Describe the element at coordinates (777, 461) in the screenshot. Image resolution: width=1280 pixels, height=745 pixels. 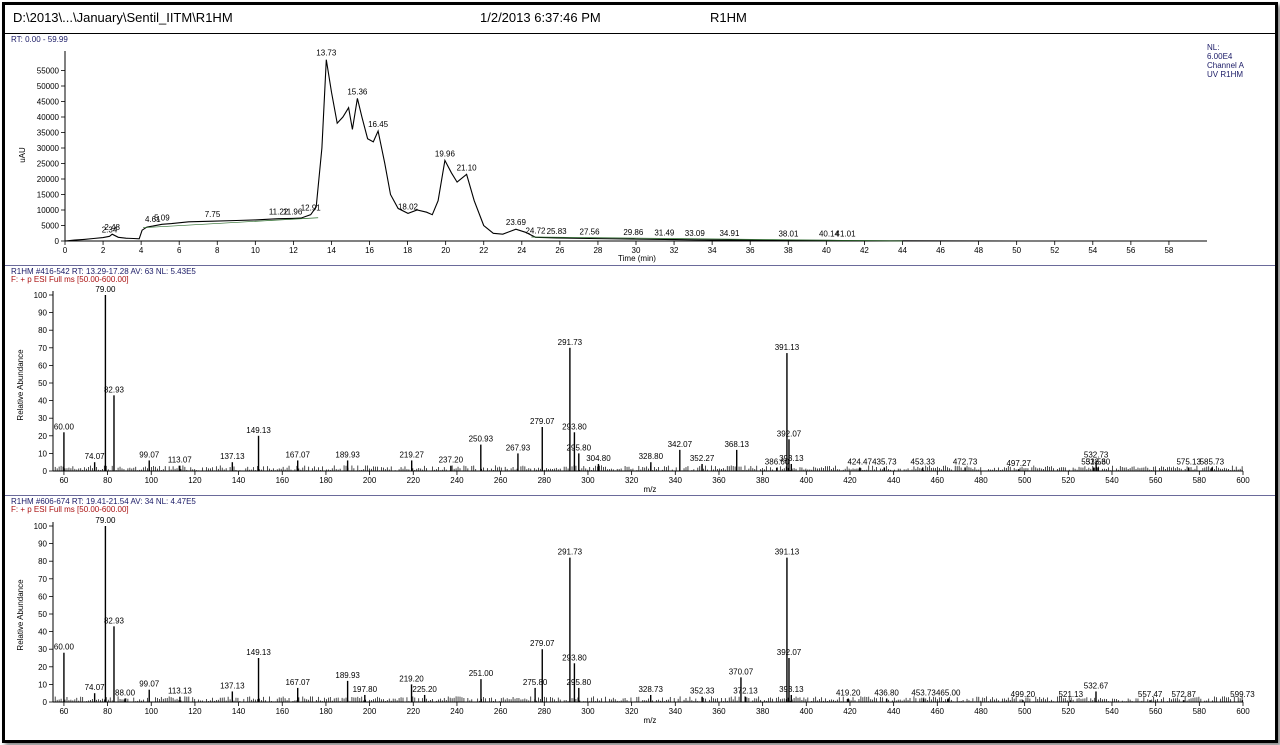
I see `peak-label: 386.60` at that location.